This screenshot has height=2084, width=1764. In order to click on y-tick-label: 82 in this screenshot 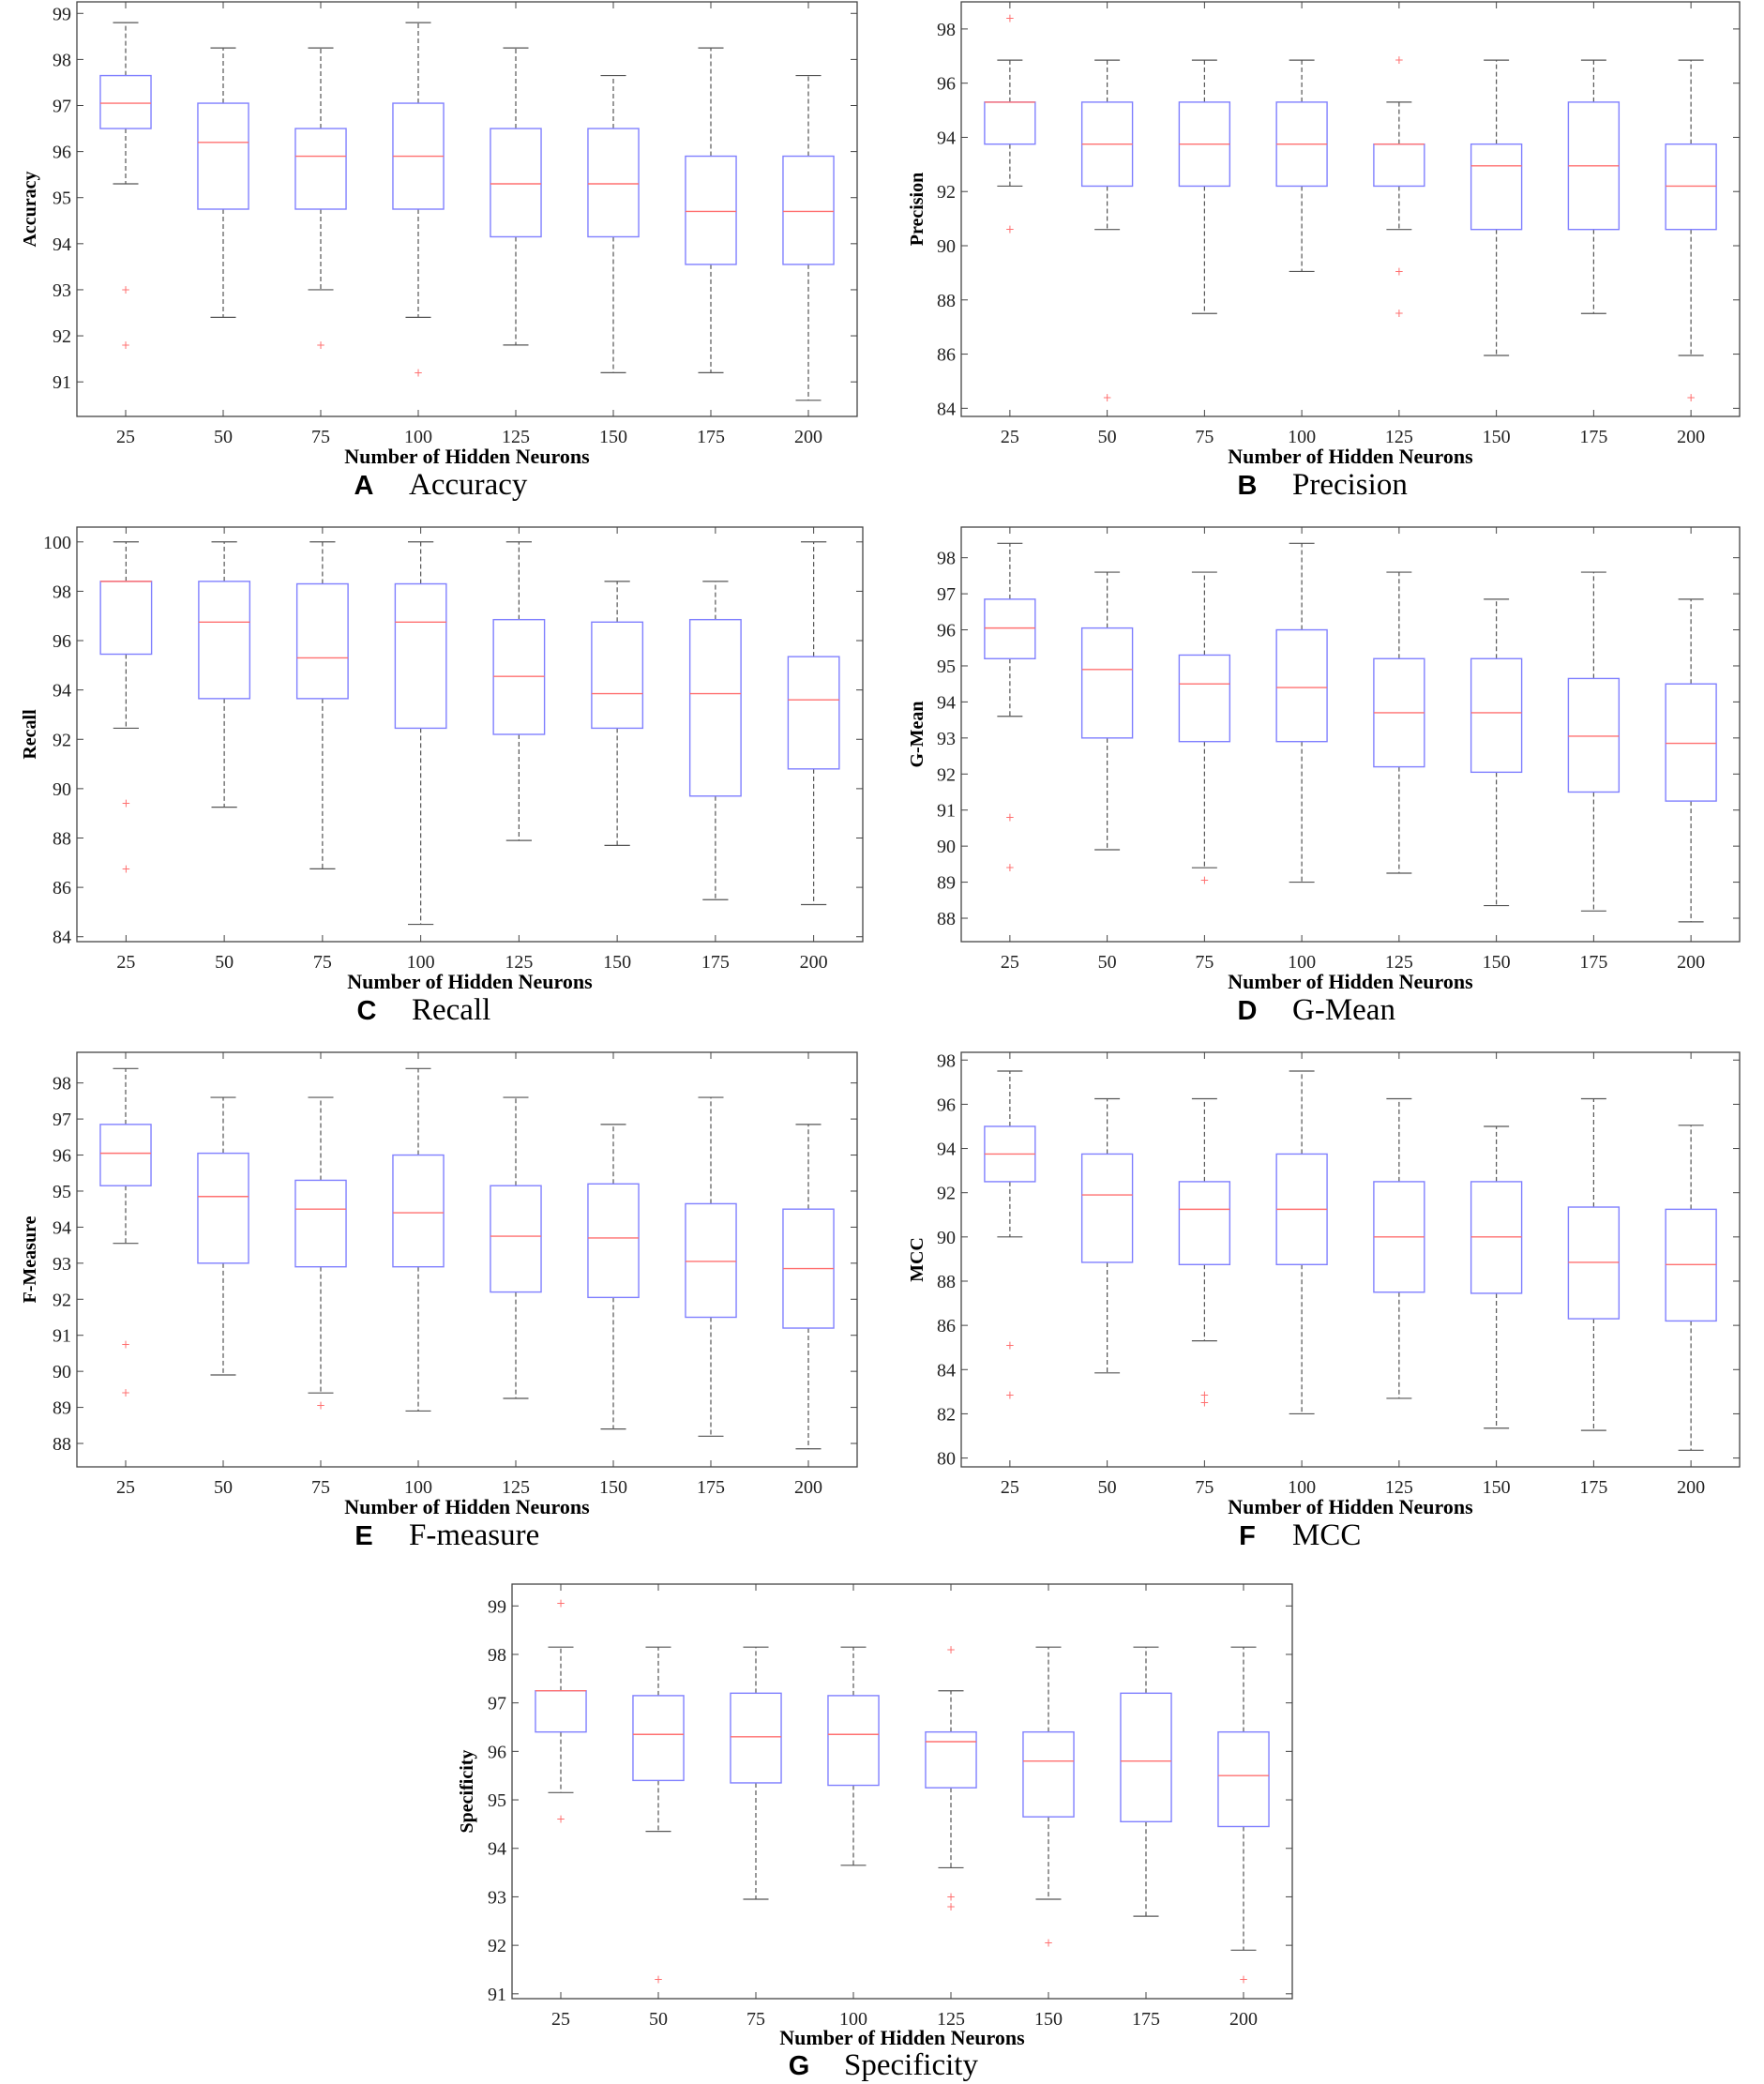, I will do `click(946, 1414)`.